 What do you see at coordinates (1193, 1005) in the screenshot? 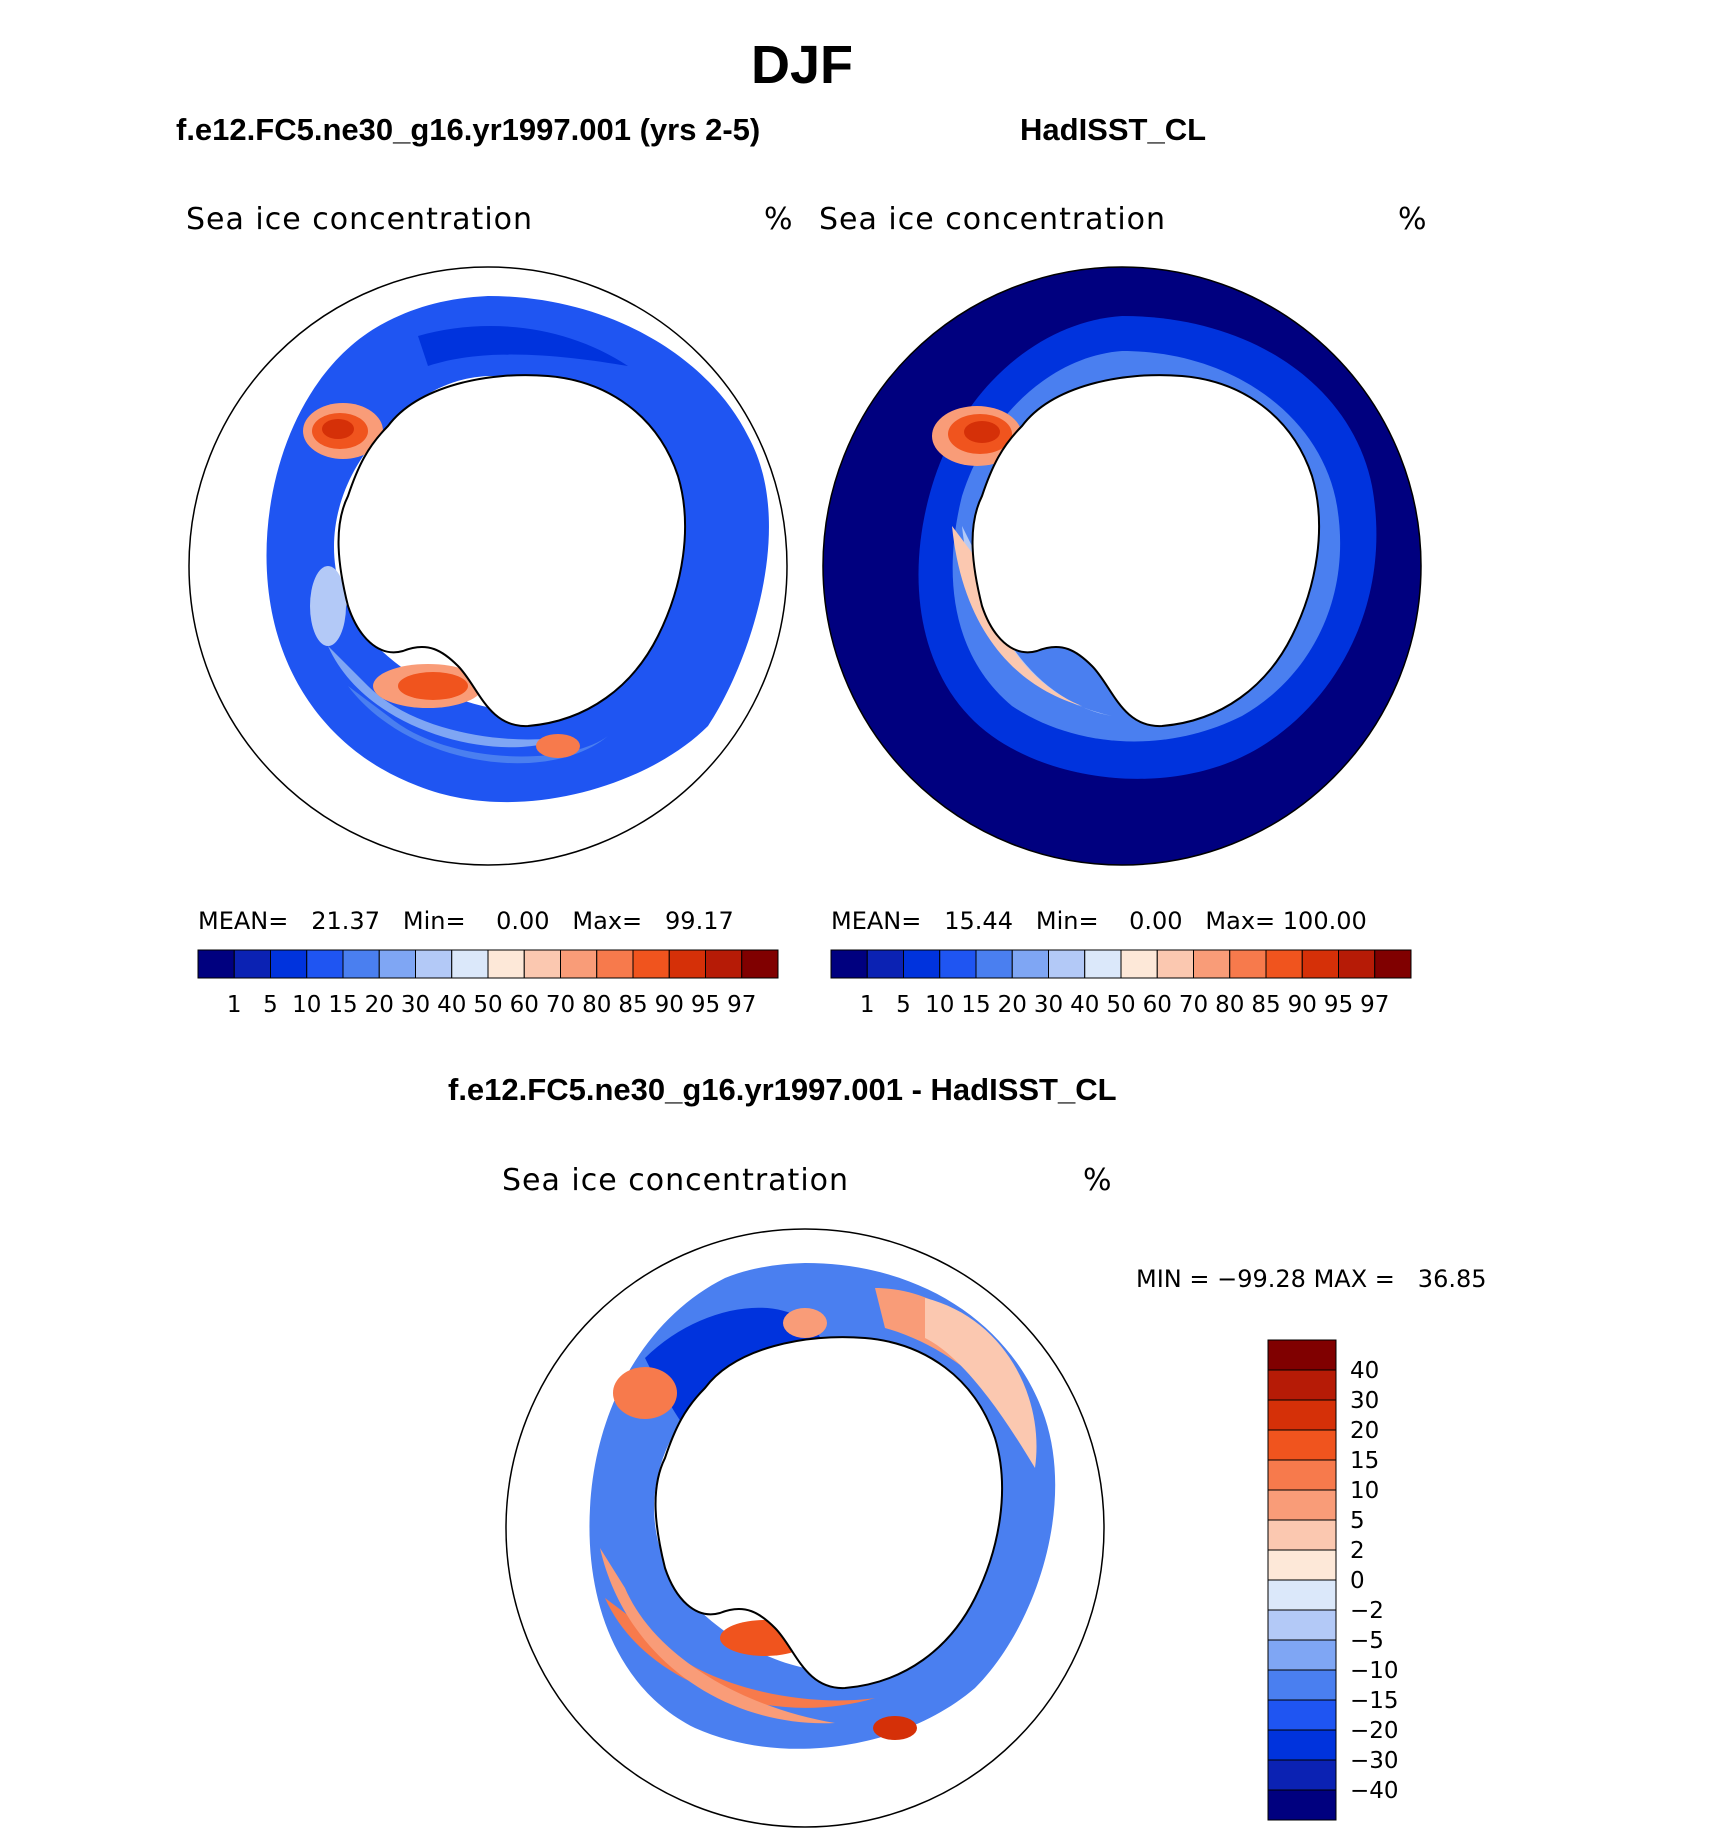
I see `right-colorbar-tick: 70` at bounding box center [1193, 1005].